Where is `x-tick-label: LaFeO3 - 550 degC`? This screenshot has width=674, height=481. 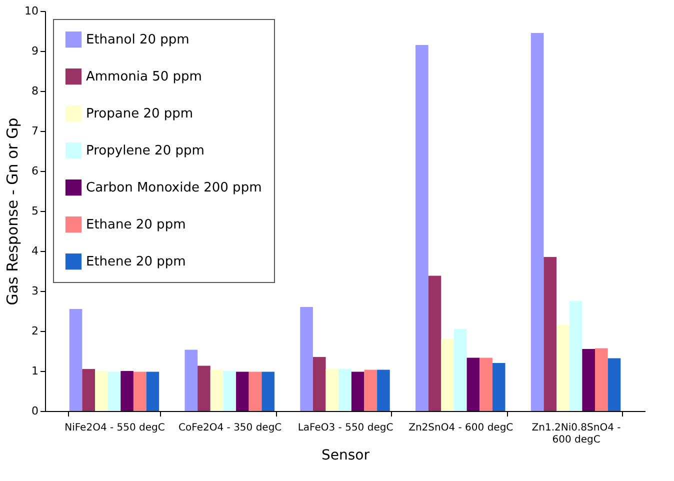 x-tick-label: LaFeO3 - 550 degC is located at coordinates (346, 428).